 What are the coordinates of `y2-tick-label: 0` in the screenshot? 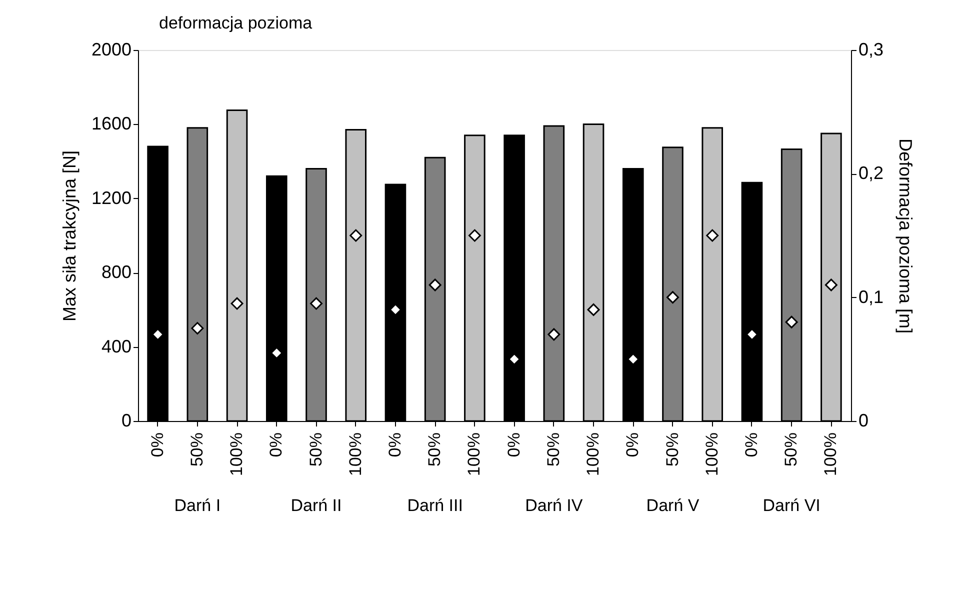 It's located at (863, 420).